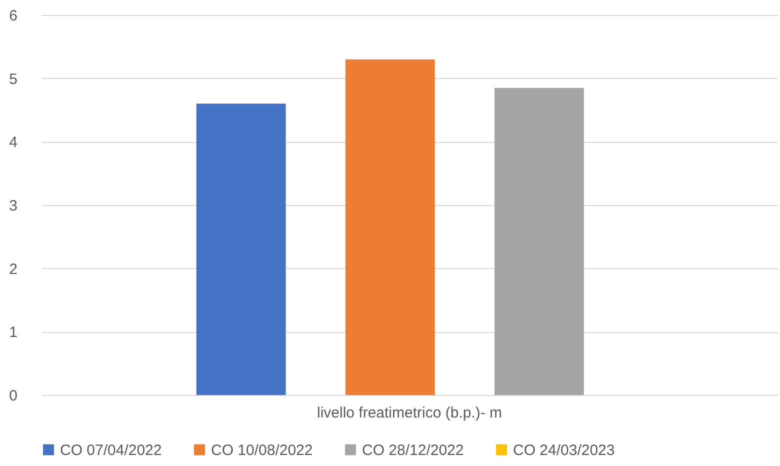  I want to click on legend-label: CO 07/04/2022, so click(111, 450).